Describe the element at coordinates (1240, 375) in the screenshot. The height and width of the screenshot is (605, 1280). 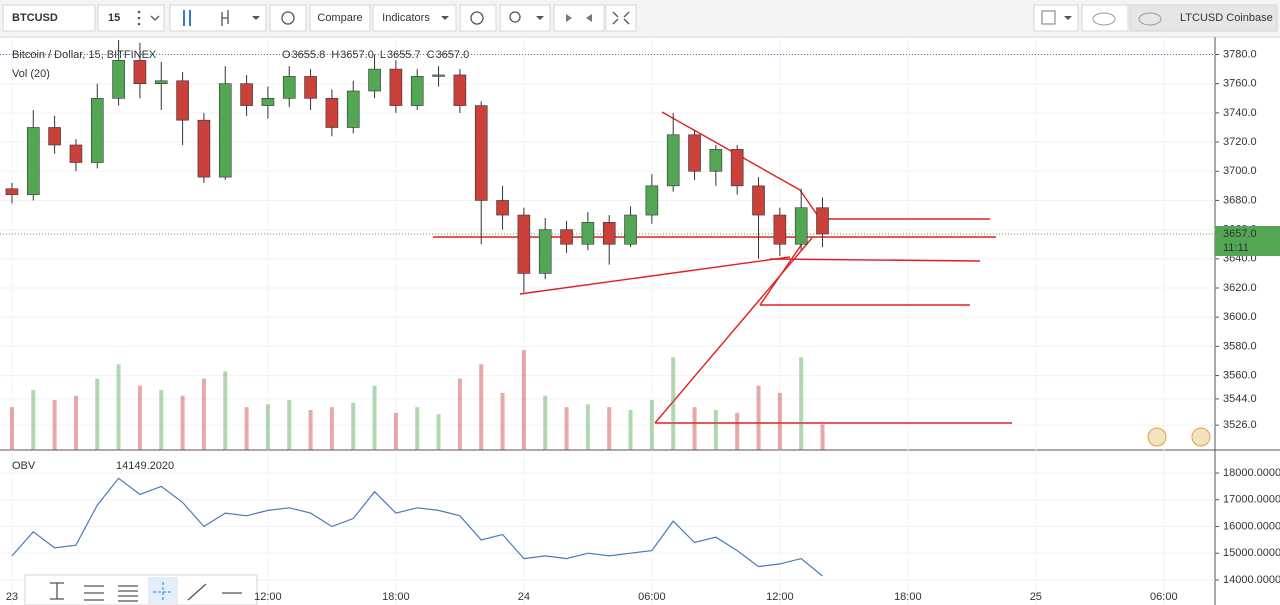
I see `price-tick-label: 3560.0` at that location.